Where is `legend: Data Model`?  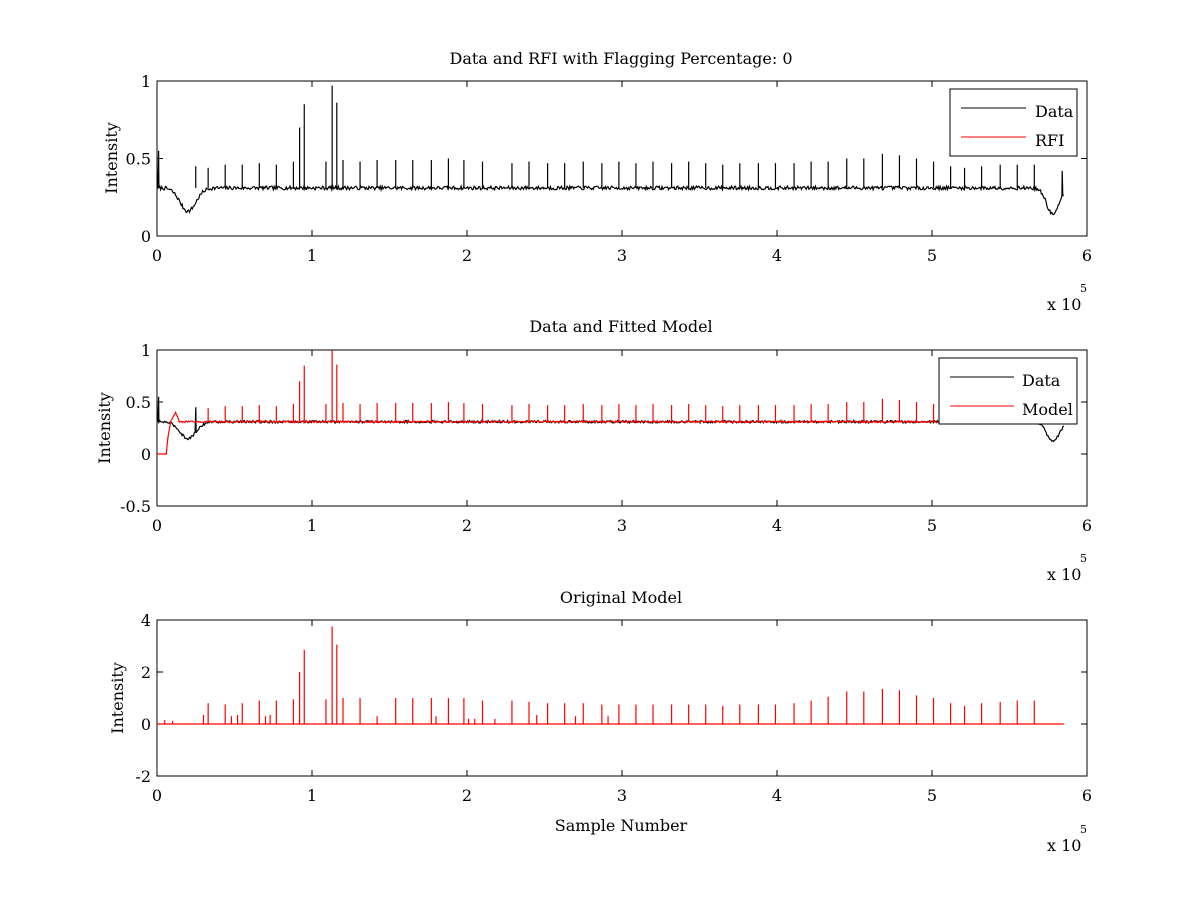
legend: Data Model is located at coordinates (1008, 391).